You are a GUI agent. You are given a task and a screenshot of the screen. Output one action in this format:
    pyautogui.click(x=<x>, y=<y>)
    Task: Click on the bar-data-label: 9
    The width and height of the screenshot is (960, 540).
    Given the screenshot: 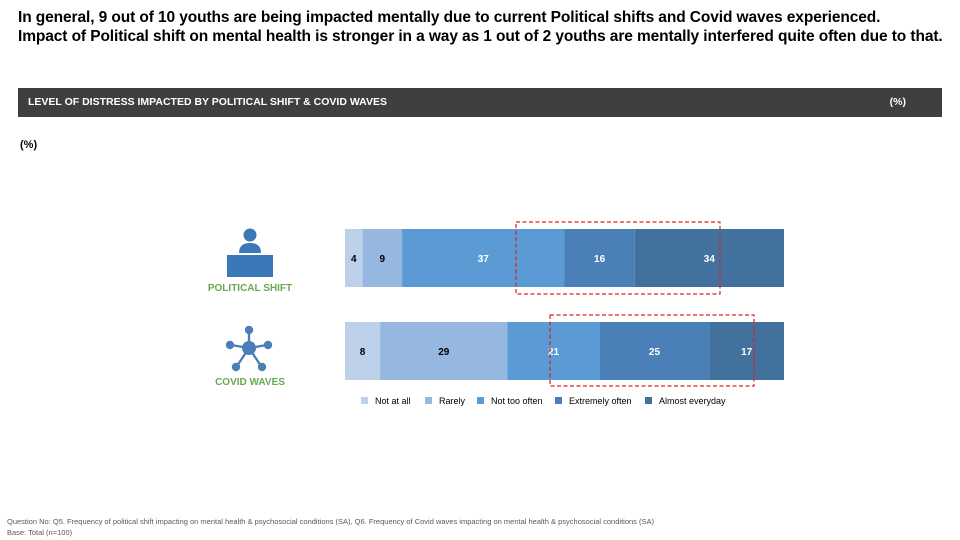 What is the action you would take?
    pyautogui.click(x=383, y=259)
    